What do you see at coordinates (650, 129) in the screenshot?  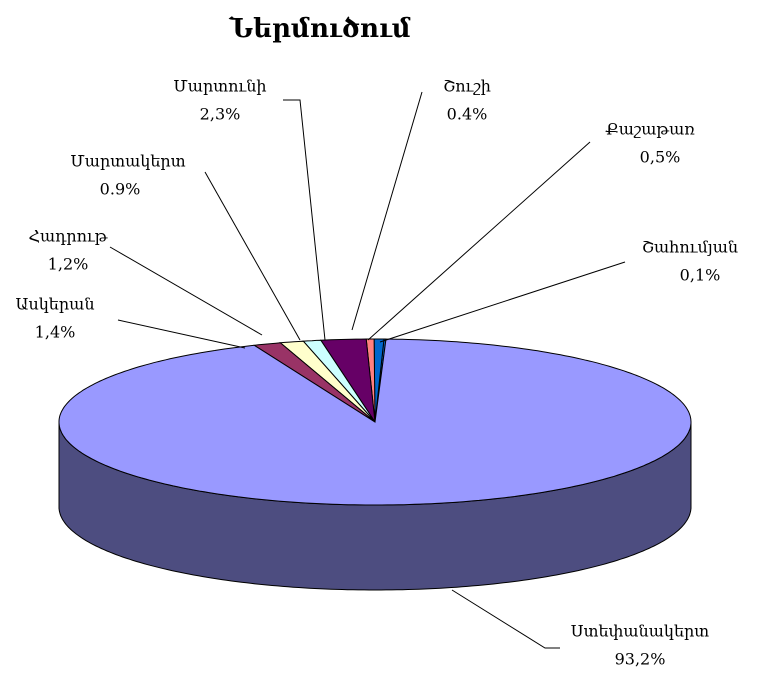 I see `slice-label: Քաշաթառ` at bounding box center [650, 129].